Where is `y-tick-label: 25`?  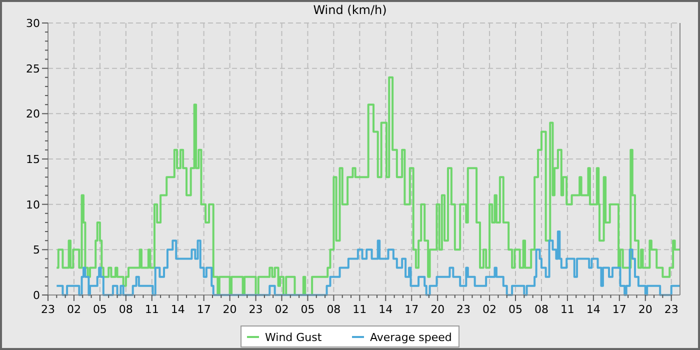
y-tick-label: 25 is located at coordinates (33, 69).